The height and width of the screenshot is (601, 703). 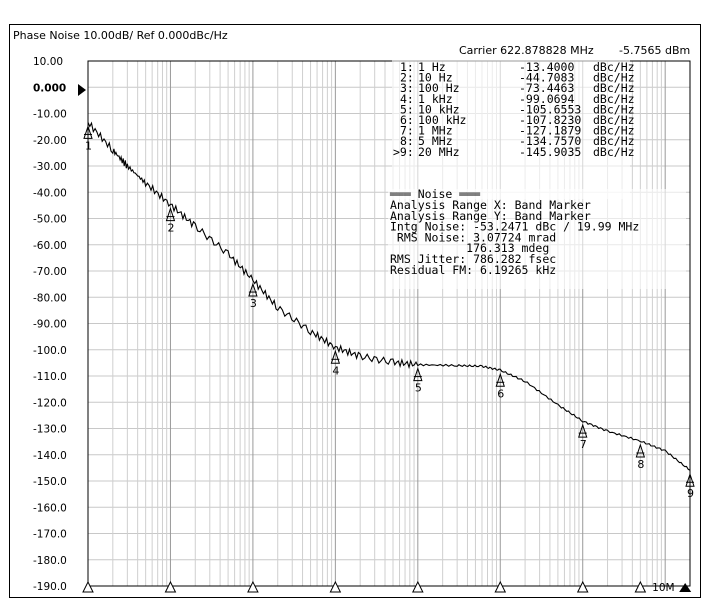 I want to click on marker-table-cell: 4:, so click(x=407, y=99).